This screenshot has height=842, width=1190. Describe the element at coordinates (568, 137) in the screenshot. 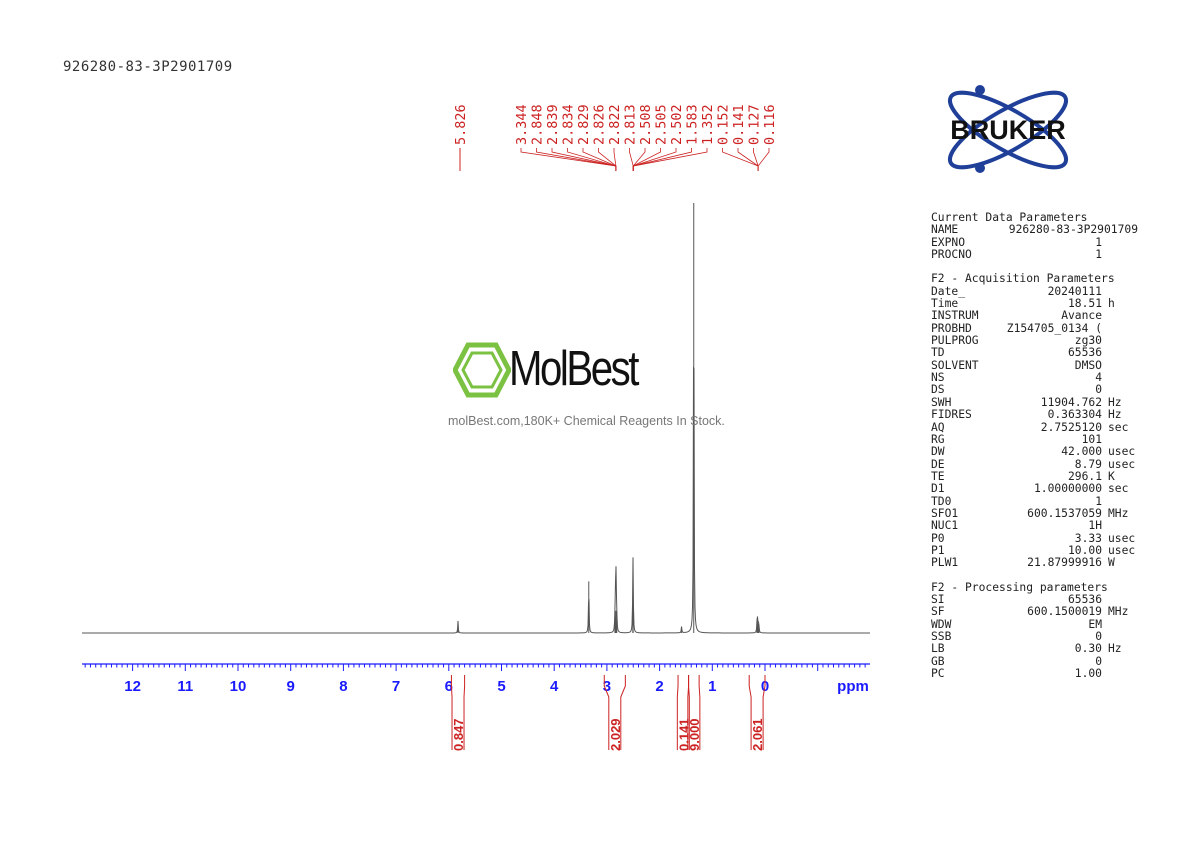

I see `peak-label-group: 3.344 2.848 2.839 2.834 2.829 2.826 2.822` at that location.